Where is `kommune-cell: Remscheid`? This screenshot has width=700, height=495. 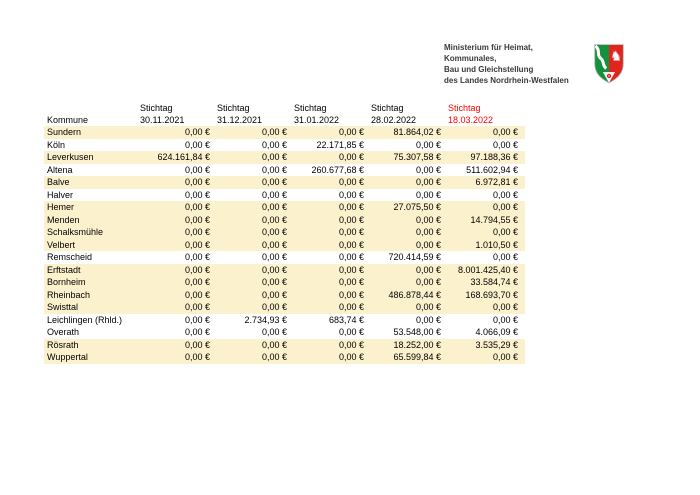
kommune-cell: Remscheid is located at coordinates (70, 257).